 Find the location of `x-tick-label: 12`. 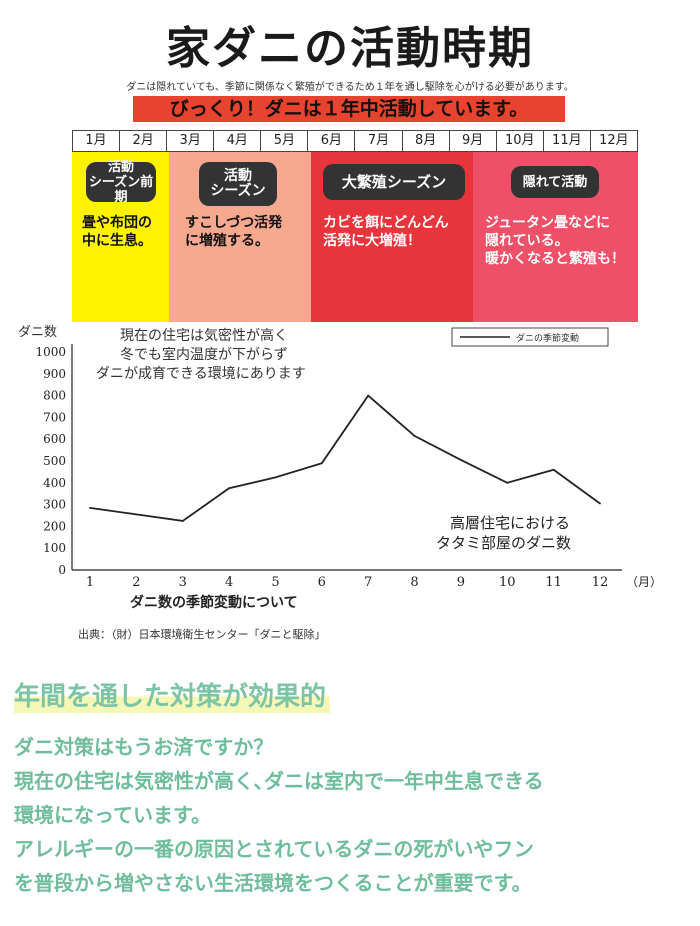

x-tick-label: 12 is located at coordinates (600, 582).